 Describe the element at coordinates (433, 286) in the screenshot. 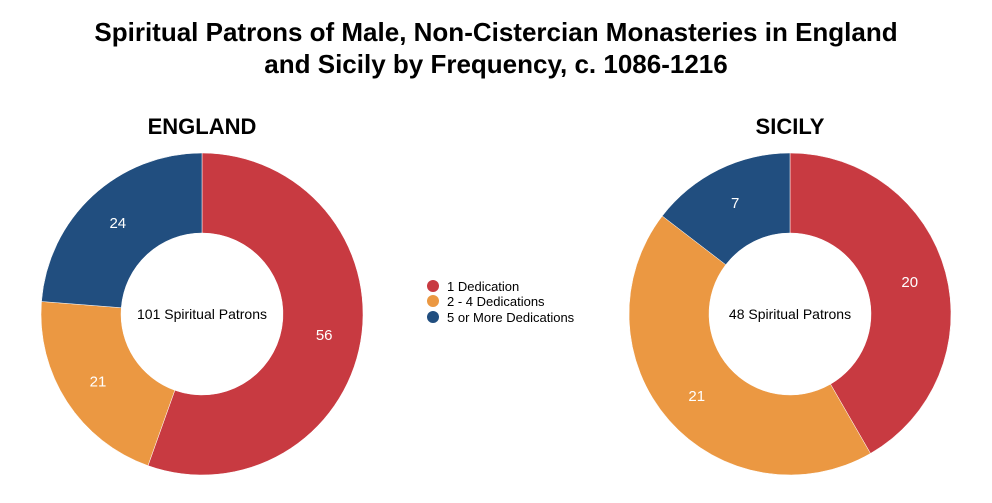

I see `legend-swatch-1-dedication` at that location.